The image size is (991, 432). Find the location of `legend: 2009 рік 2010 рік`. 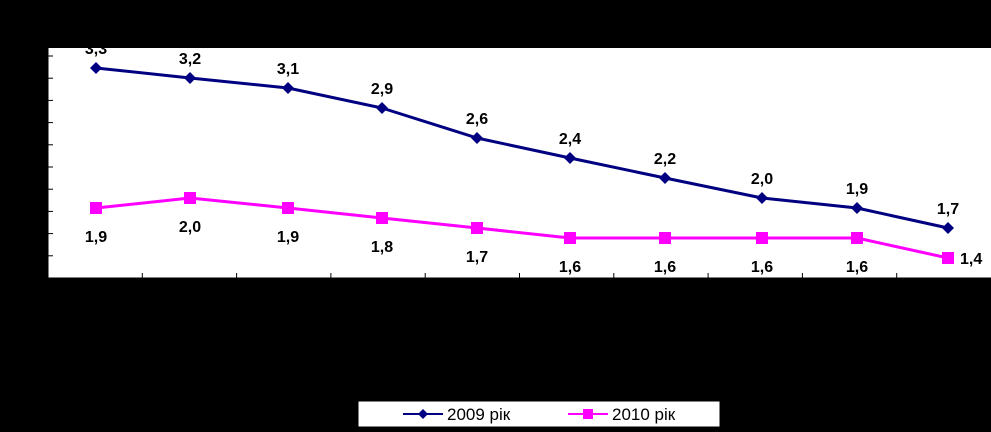

legend: 2009 рік 2010 рік is located at coordinates (539, 414).